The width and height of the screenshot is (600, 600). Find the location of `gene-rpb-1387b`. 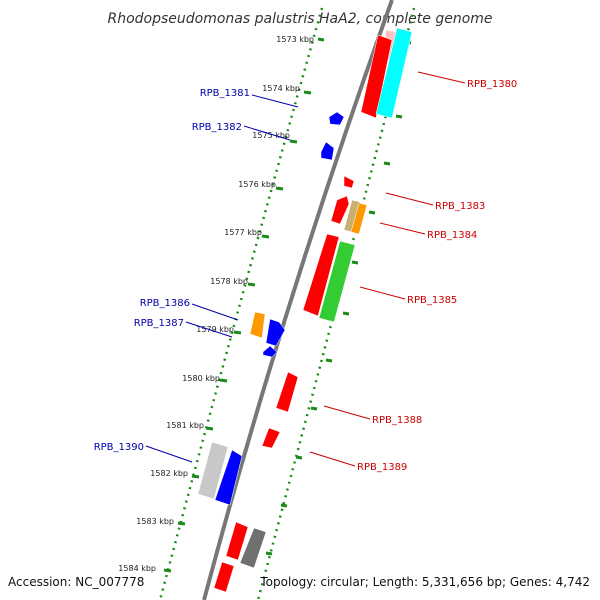

gene-rpb-1387b is located at coordinates (270, 351).